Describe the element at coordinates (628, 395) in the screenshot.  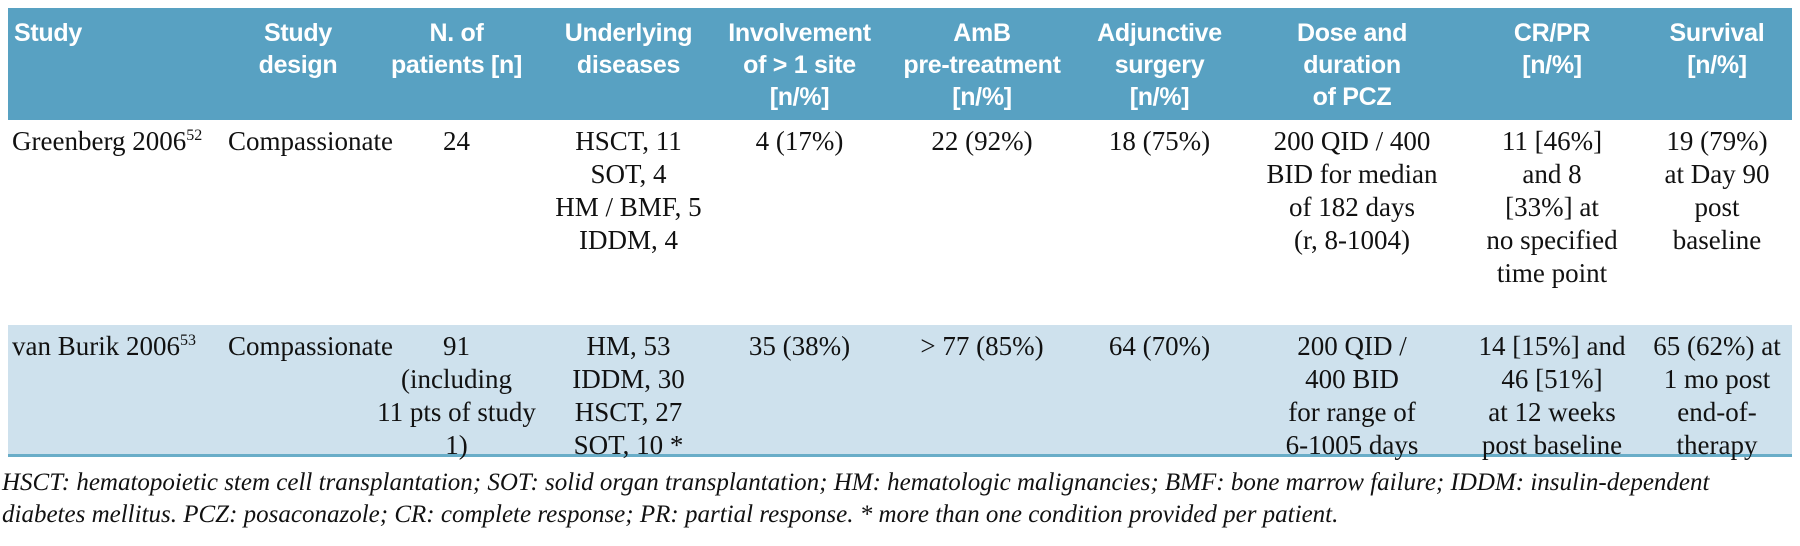
I see `table-cell: HM, 53 IDDM, 30 HSCT, 27 SOT, 10 *` at that location.